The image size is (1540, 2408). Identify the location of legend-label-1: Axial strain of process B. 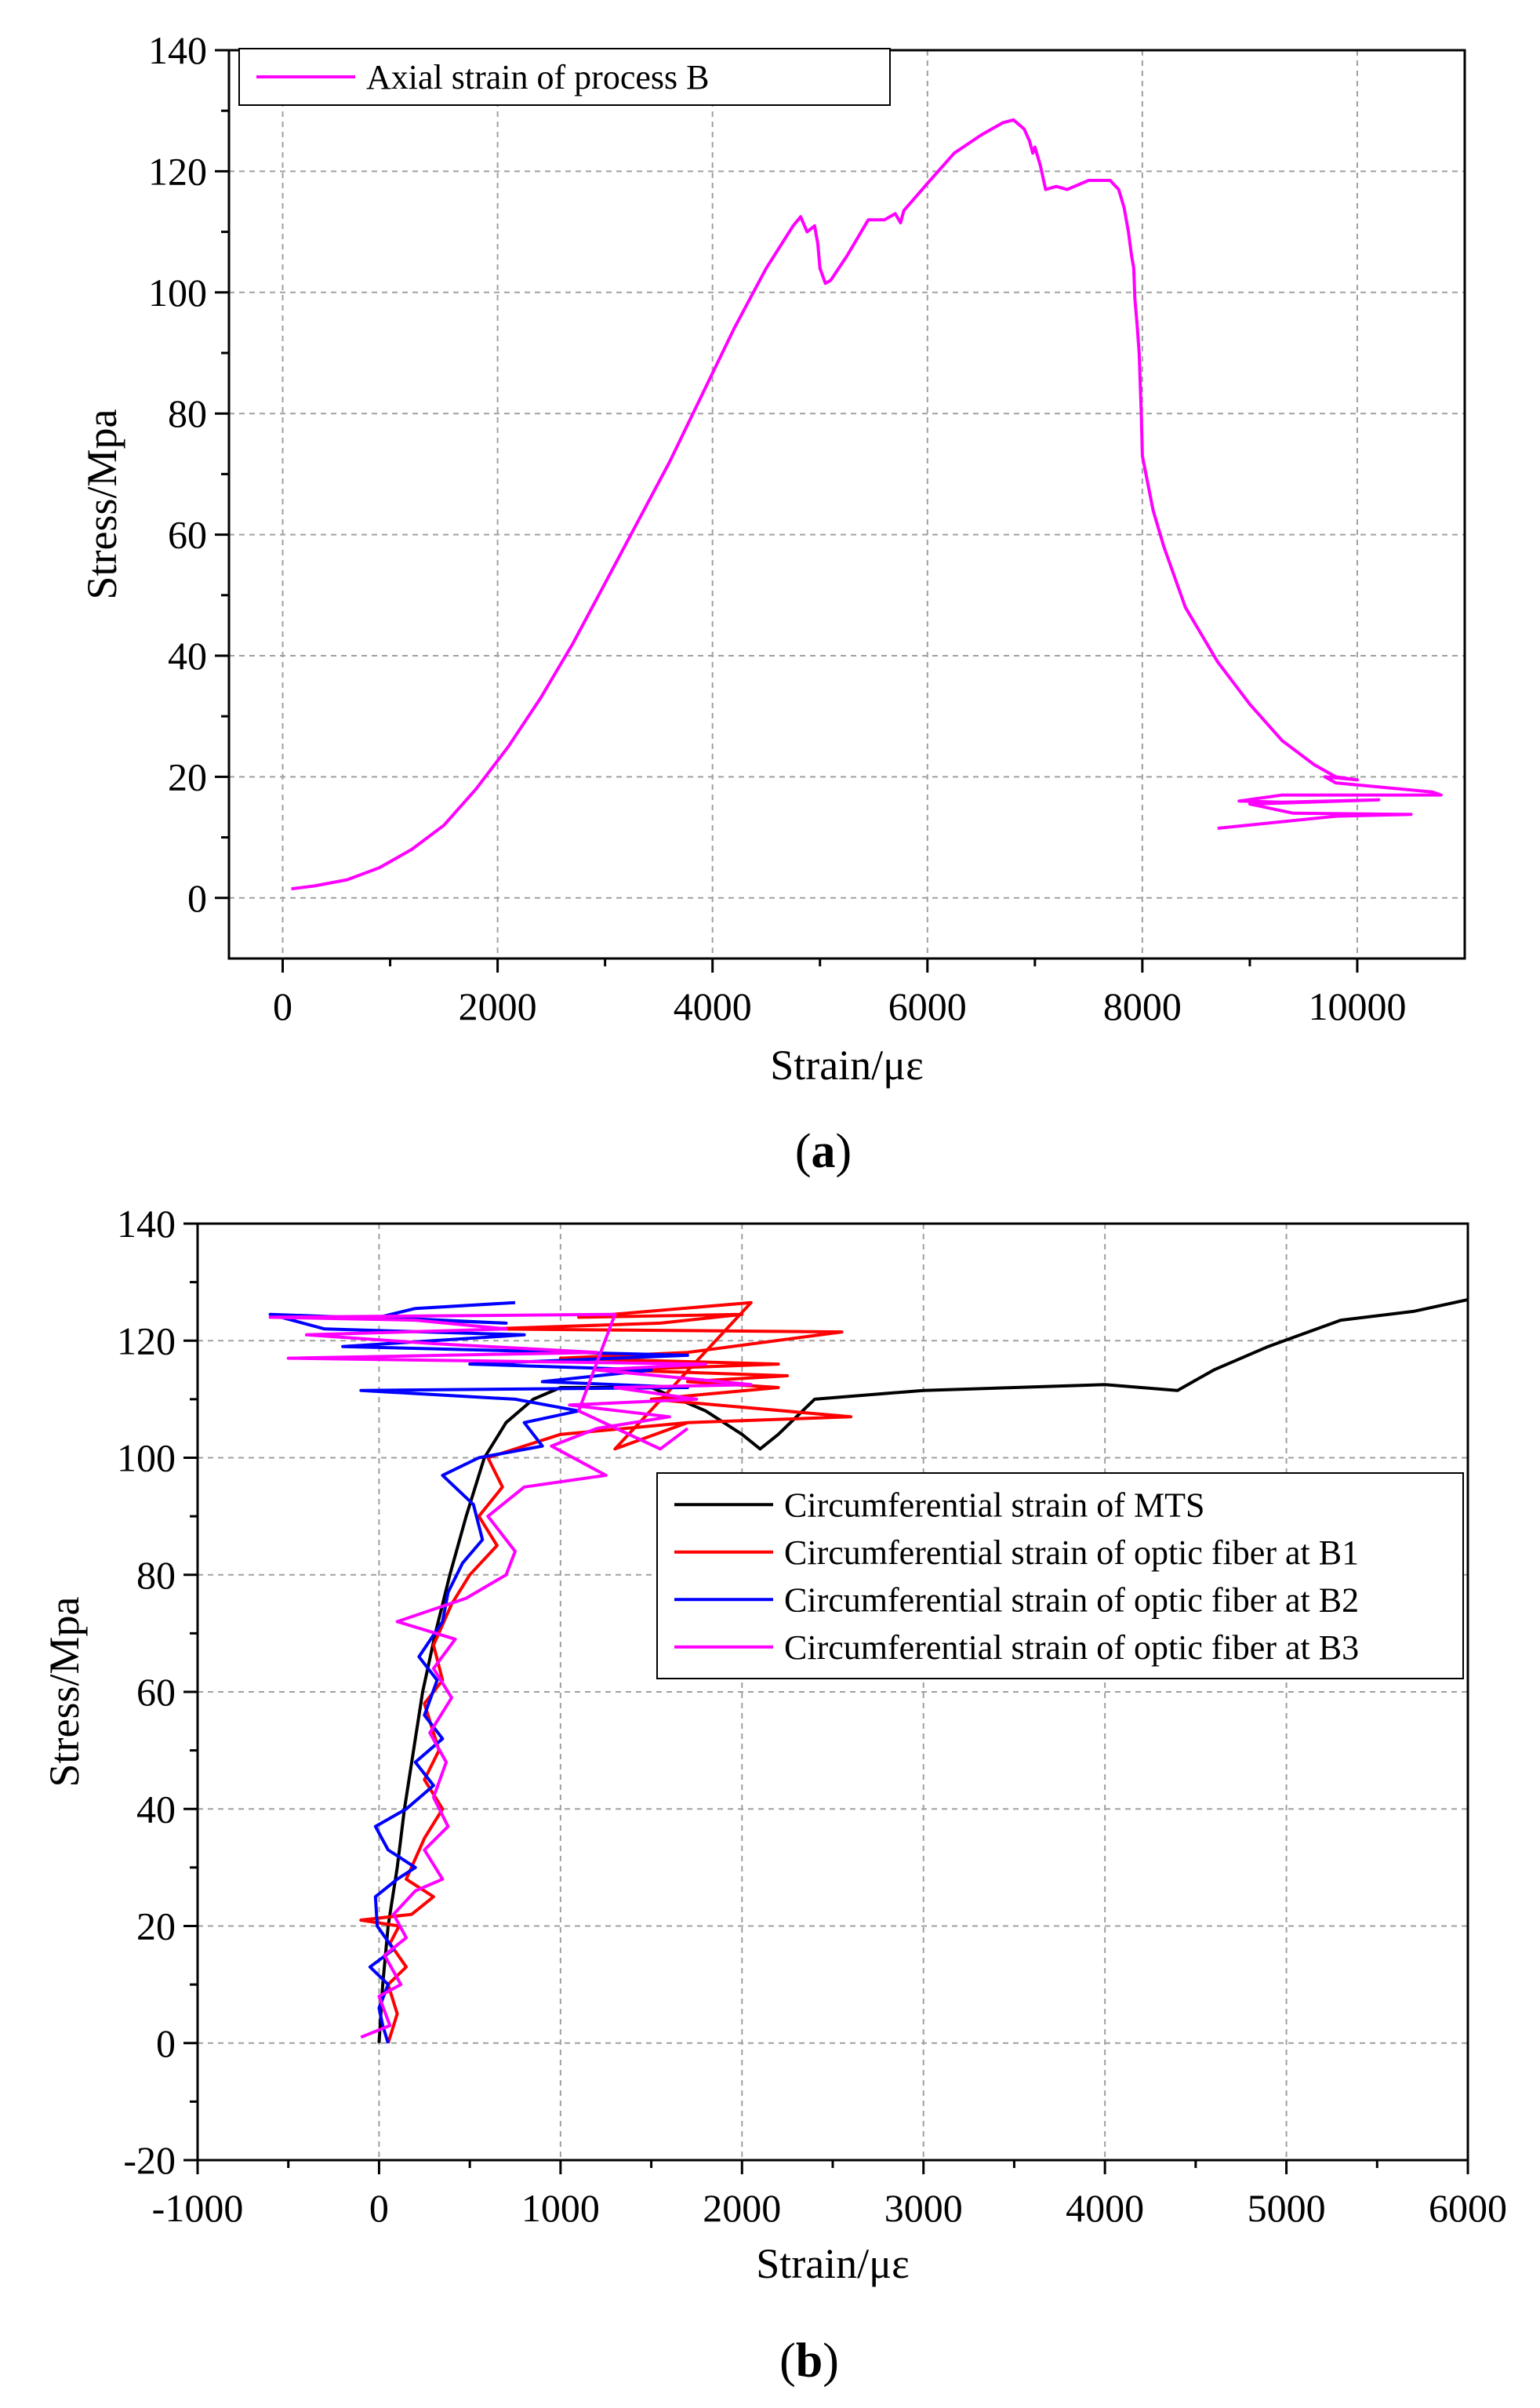
(537, 77).